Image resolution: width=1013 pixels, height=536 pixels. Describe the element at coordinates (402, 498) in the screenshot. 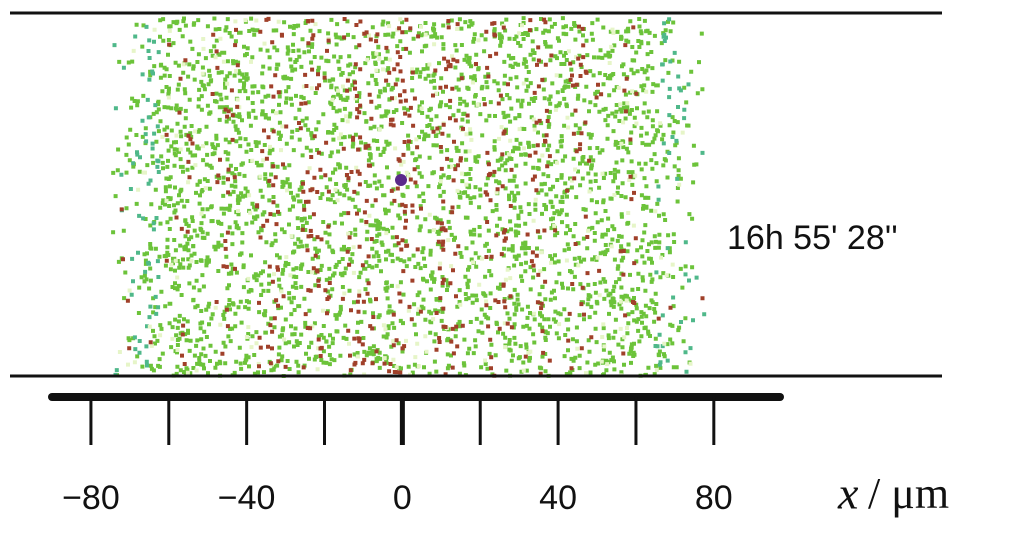

I see `tick-label: 0` at that location.